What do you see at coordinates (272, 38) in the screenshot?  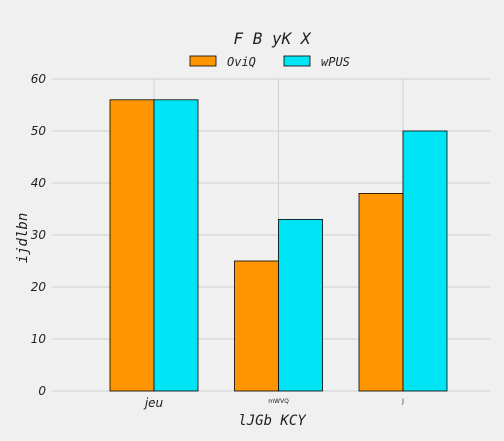 I see `chart-title: F B yK X` at bounding box center [272, 38].